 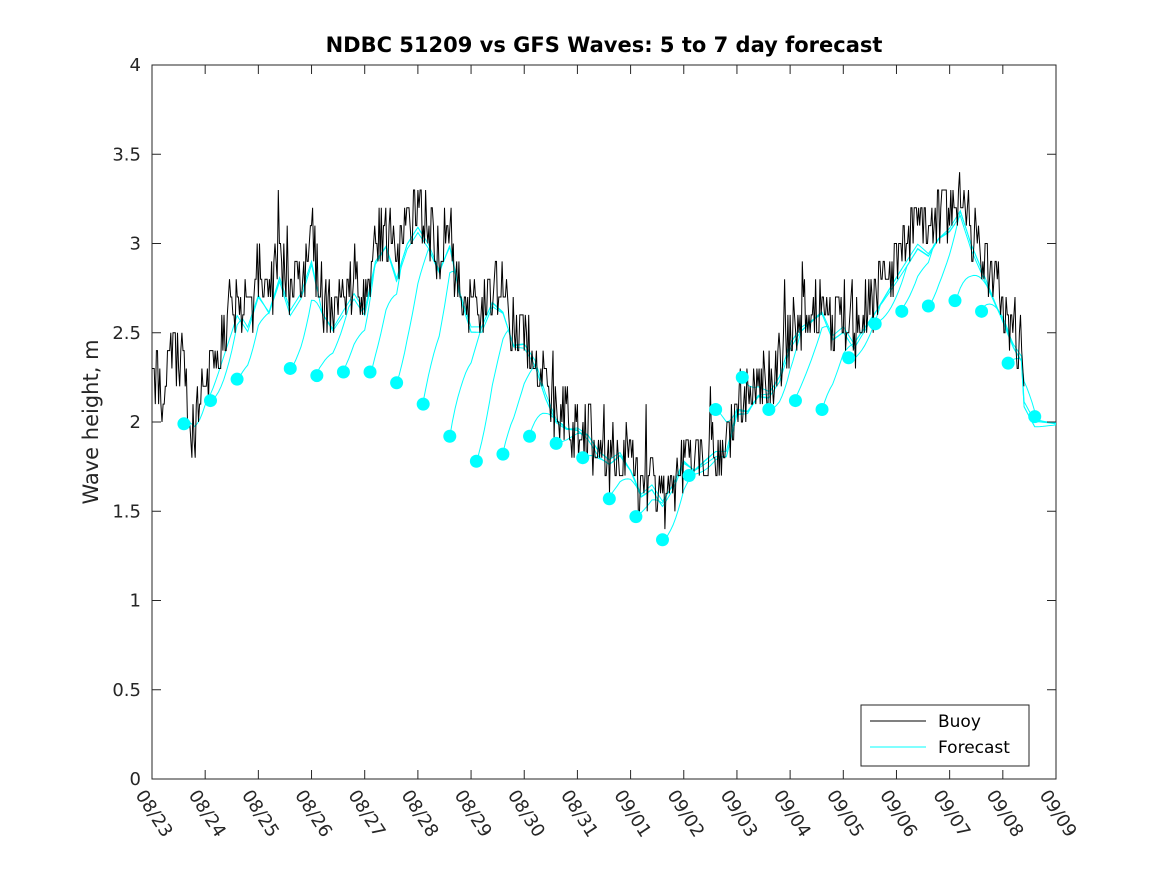 I want to click on y-tick-label: 4, so click(x=135, y=65).